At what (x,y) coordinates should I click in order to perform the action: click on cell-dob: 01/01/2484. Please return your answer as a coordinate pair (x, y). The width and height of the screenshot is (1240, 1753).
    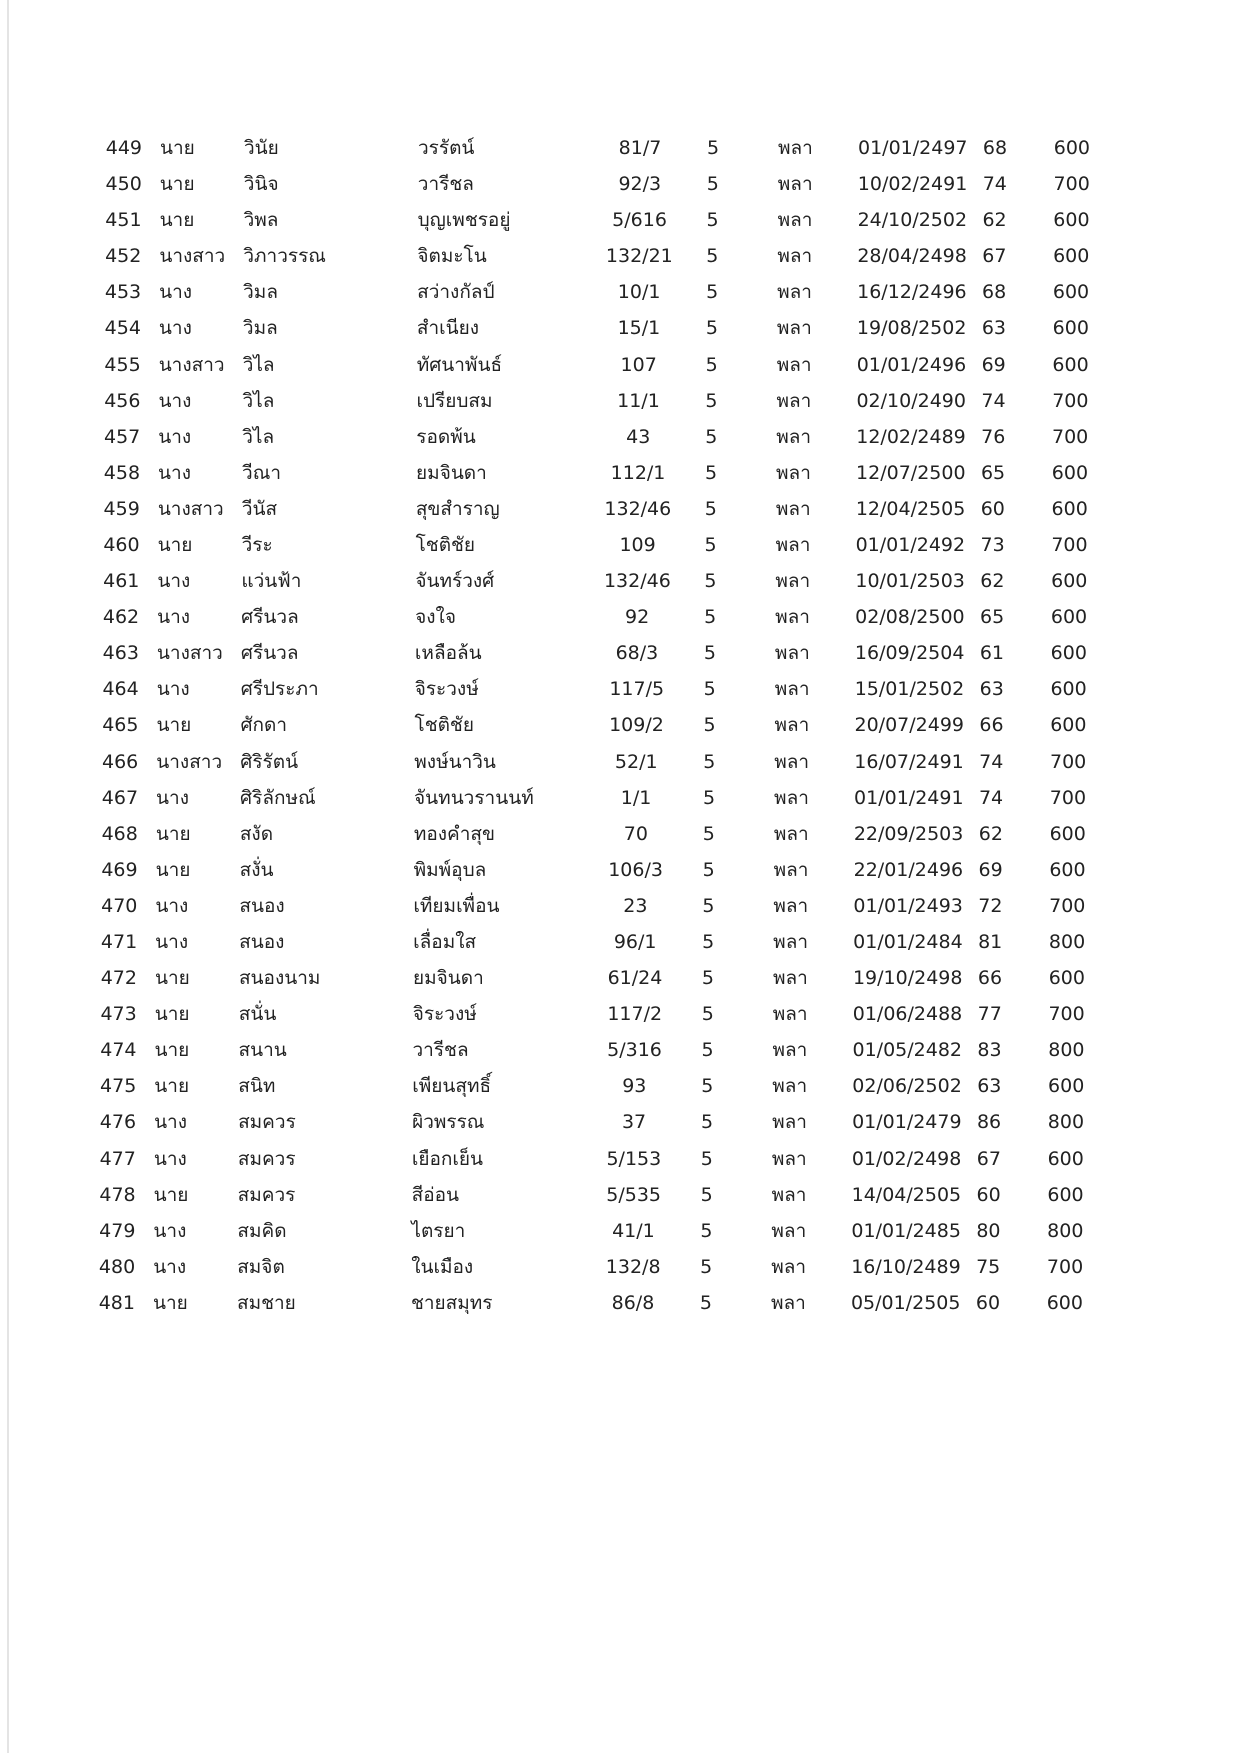
    Looking at the image, I should click on (908, 941).